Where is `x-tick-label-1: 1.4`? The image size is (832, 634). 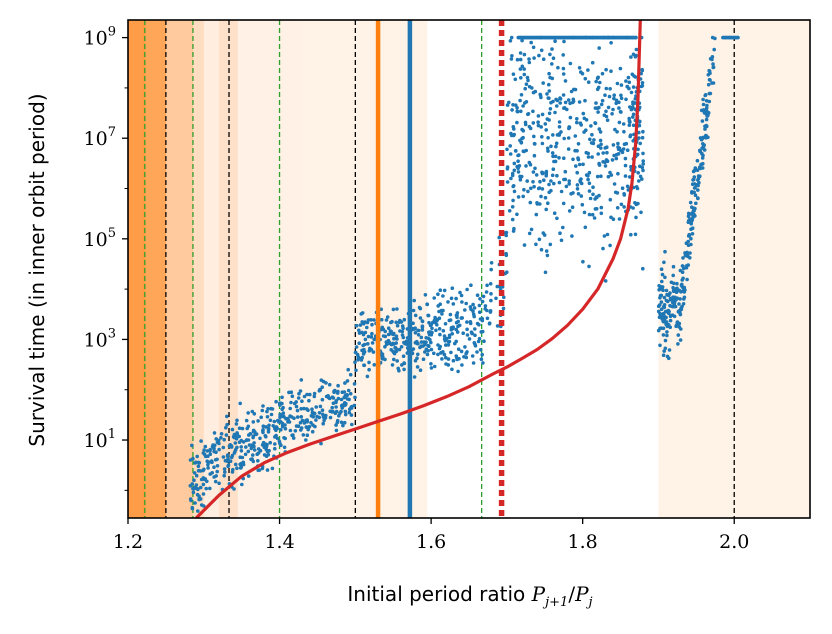
x-tick-label-1: 1.4 is located at coordinates (279, 542).